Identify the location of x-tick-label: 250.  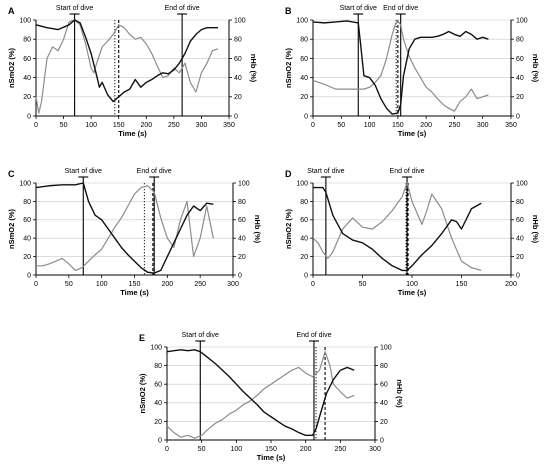
(455, 125).